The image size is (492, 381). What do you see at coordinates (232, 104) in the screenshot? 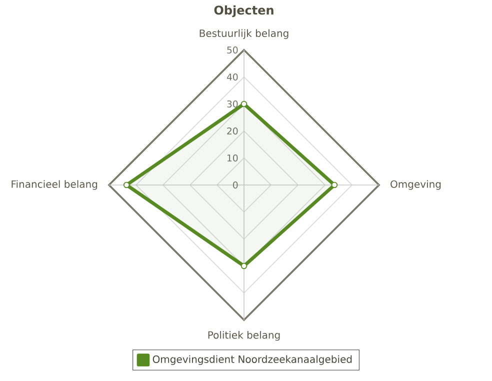
I see `y-tick-label: 30` at bounding box center [232, 104].